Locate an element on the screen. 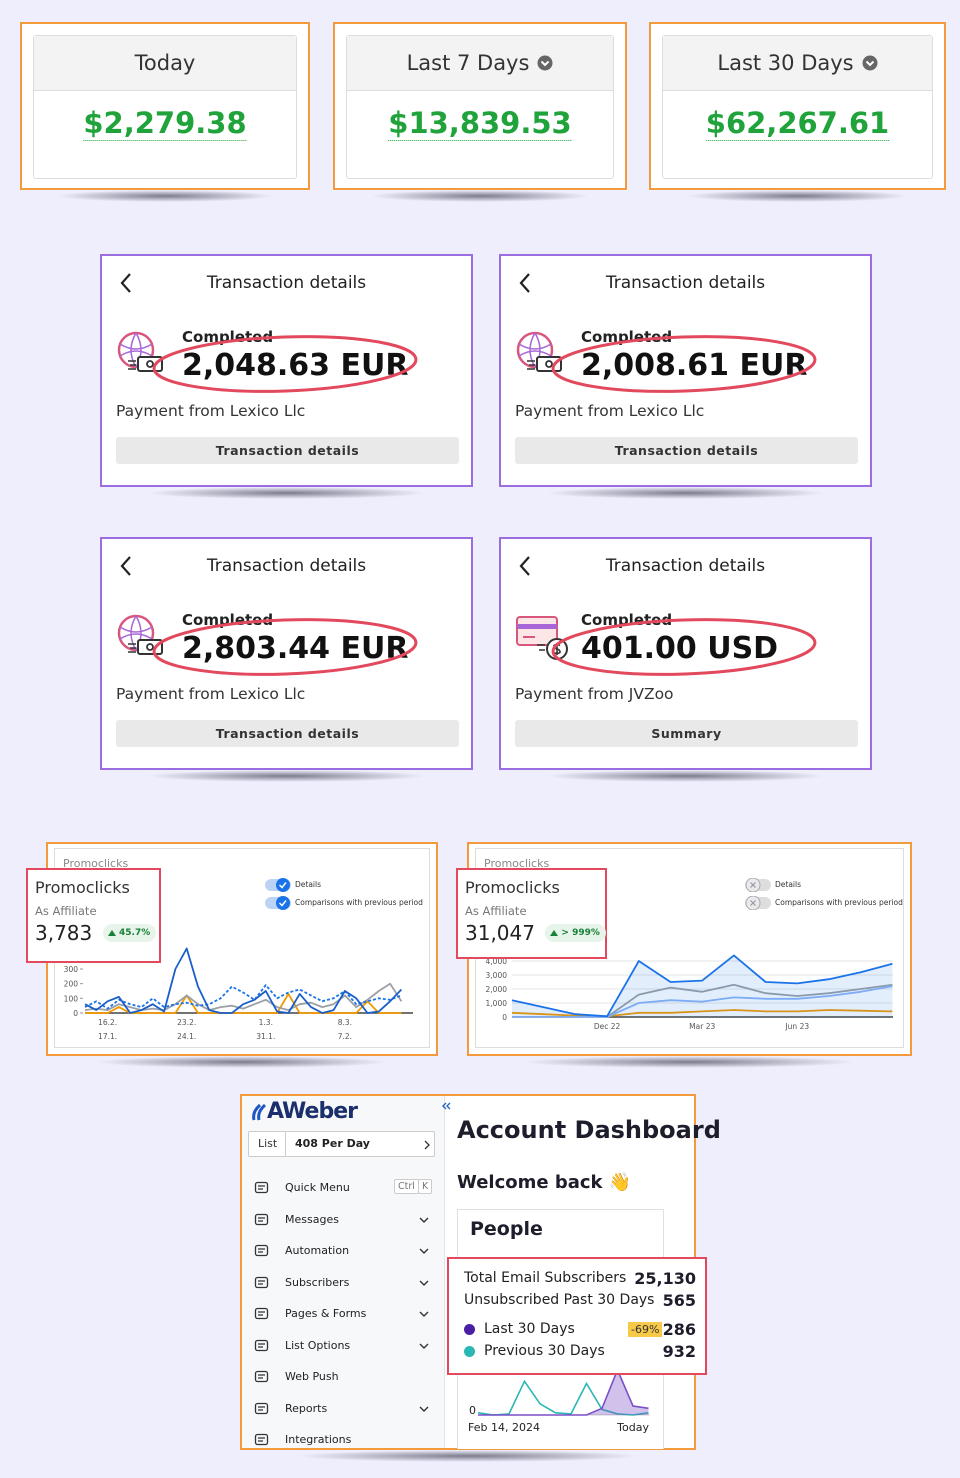 Image resolution: width=960 pixels, height=1478 pixels. stat-card: Last 7 Days $13,839.53 is located at coordinates (480, 107).